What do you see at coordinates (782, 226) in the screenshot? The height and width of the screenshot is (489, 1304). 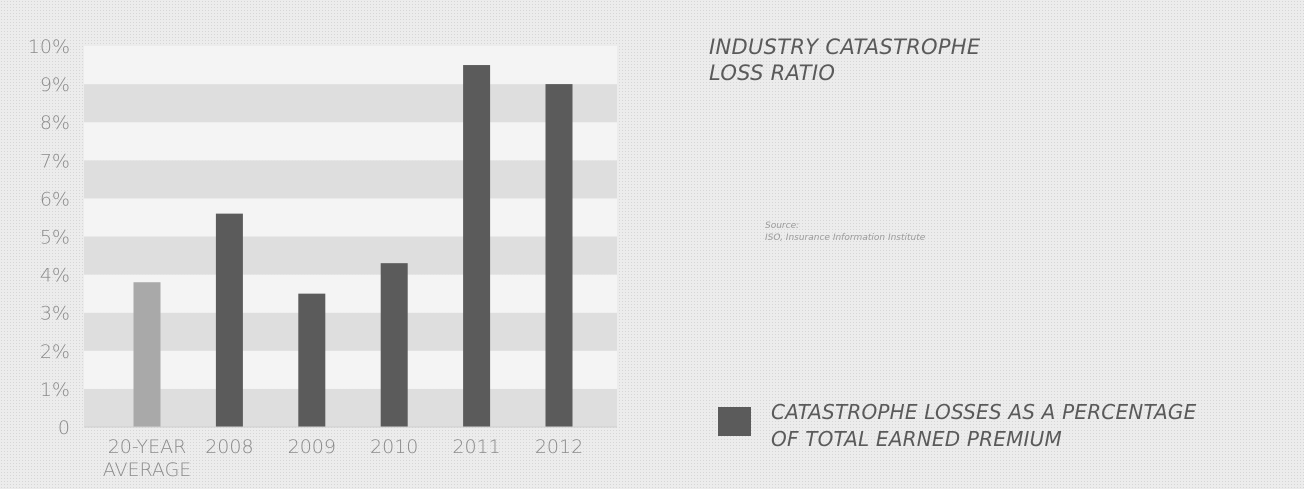 I see `source-label: Source:` at bounding box center [782, 226].